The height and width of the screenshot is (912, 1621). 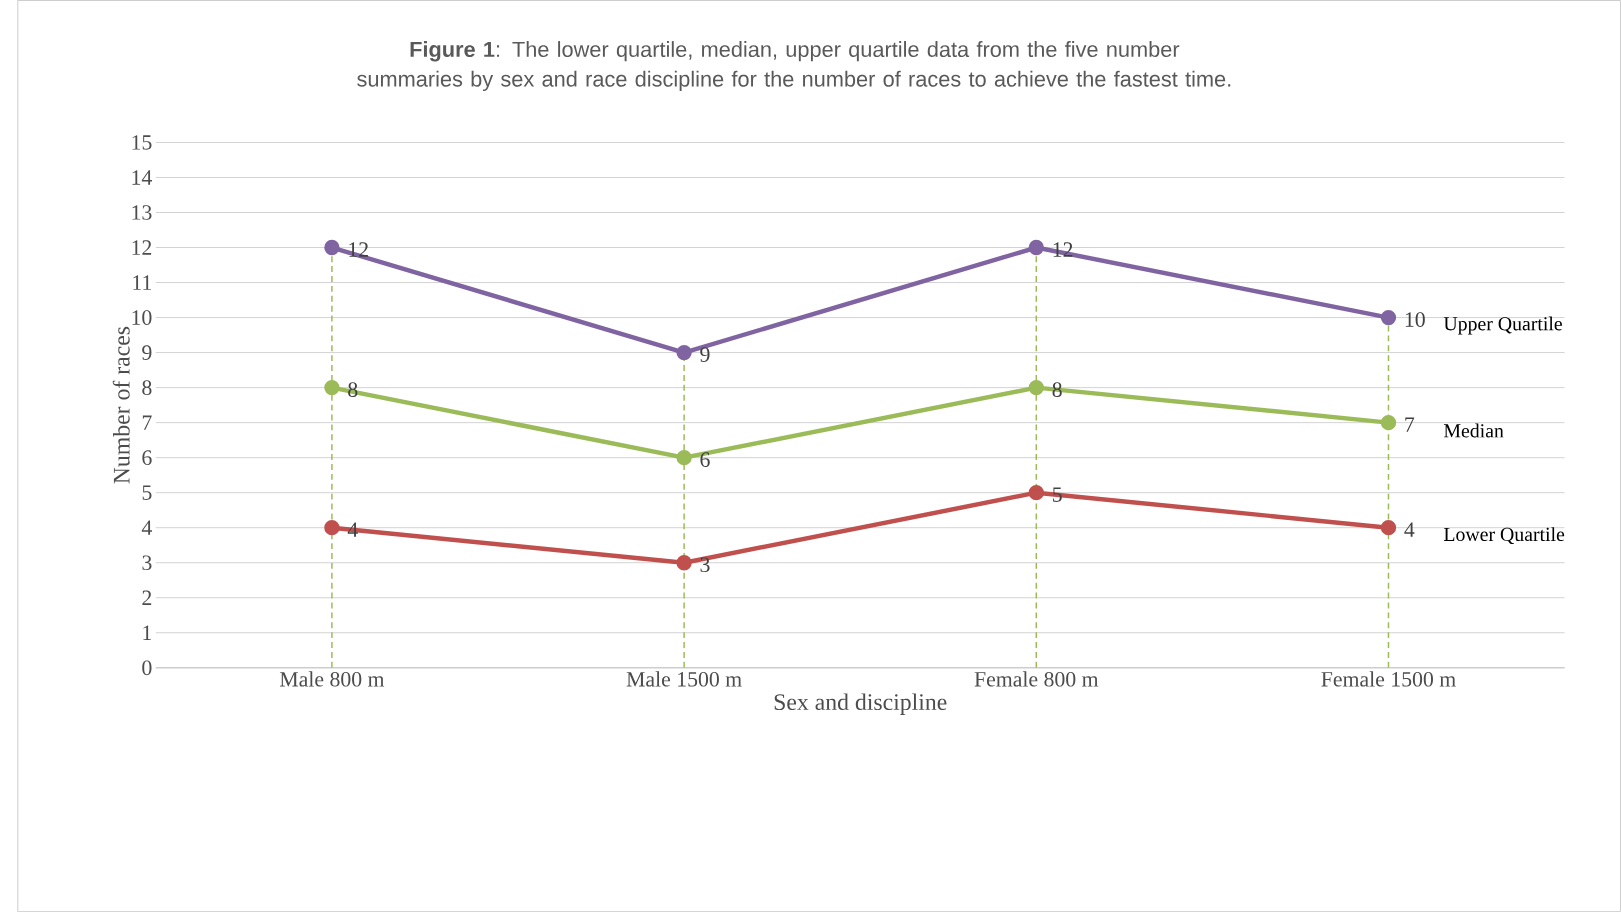 I want to click on data-label: 12, so click(x=358, y=249).